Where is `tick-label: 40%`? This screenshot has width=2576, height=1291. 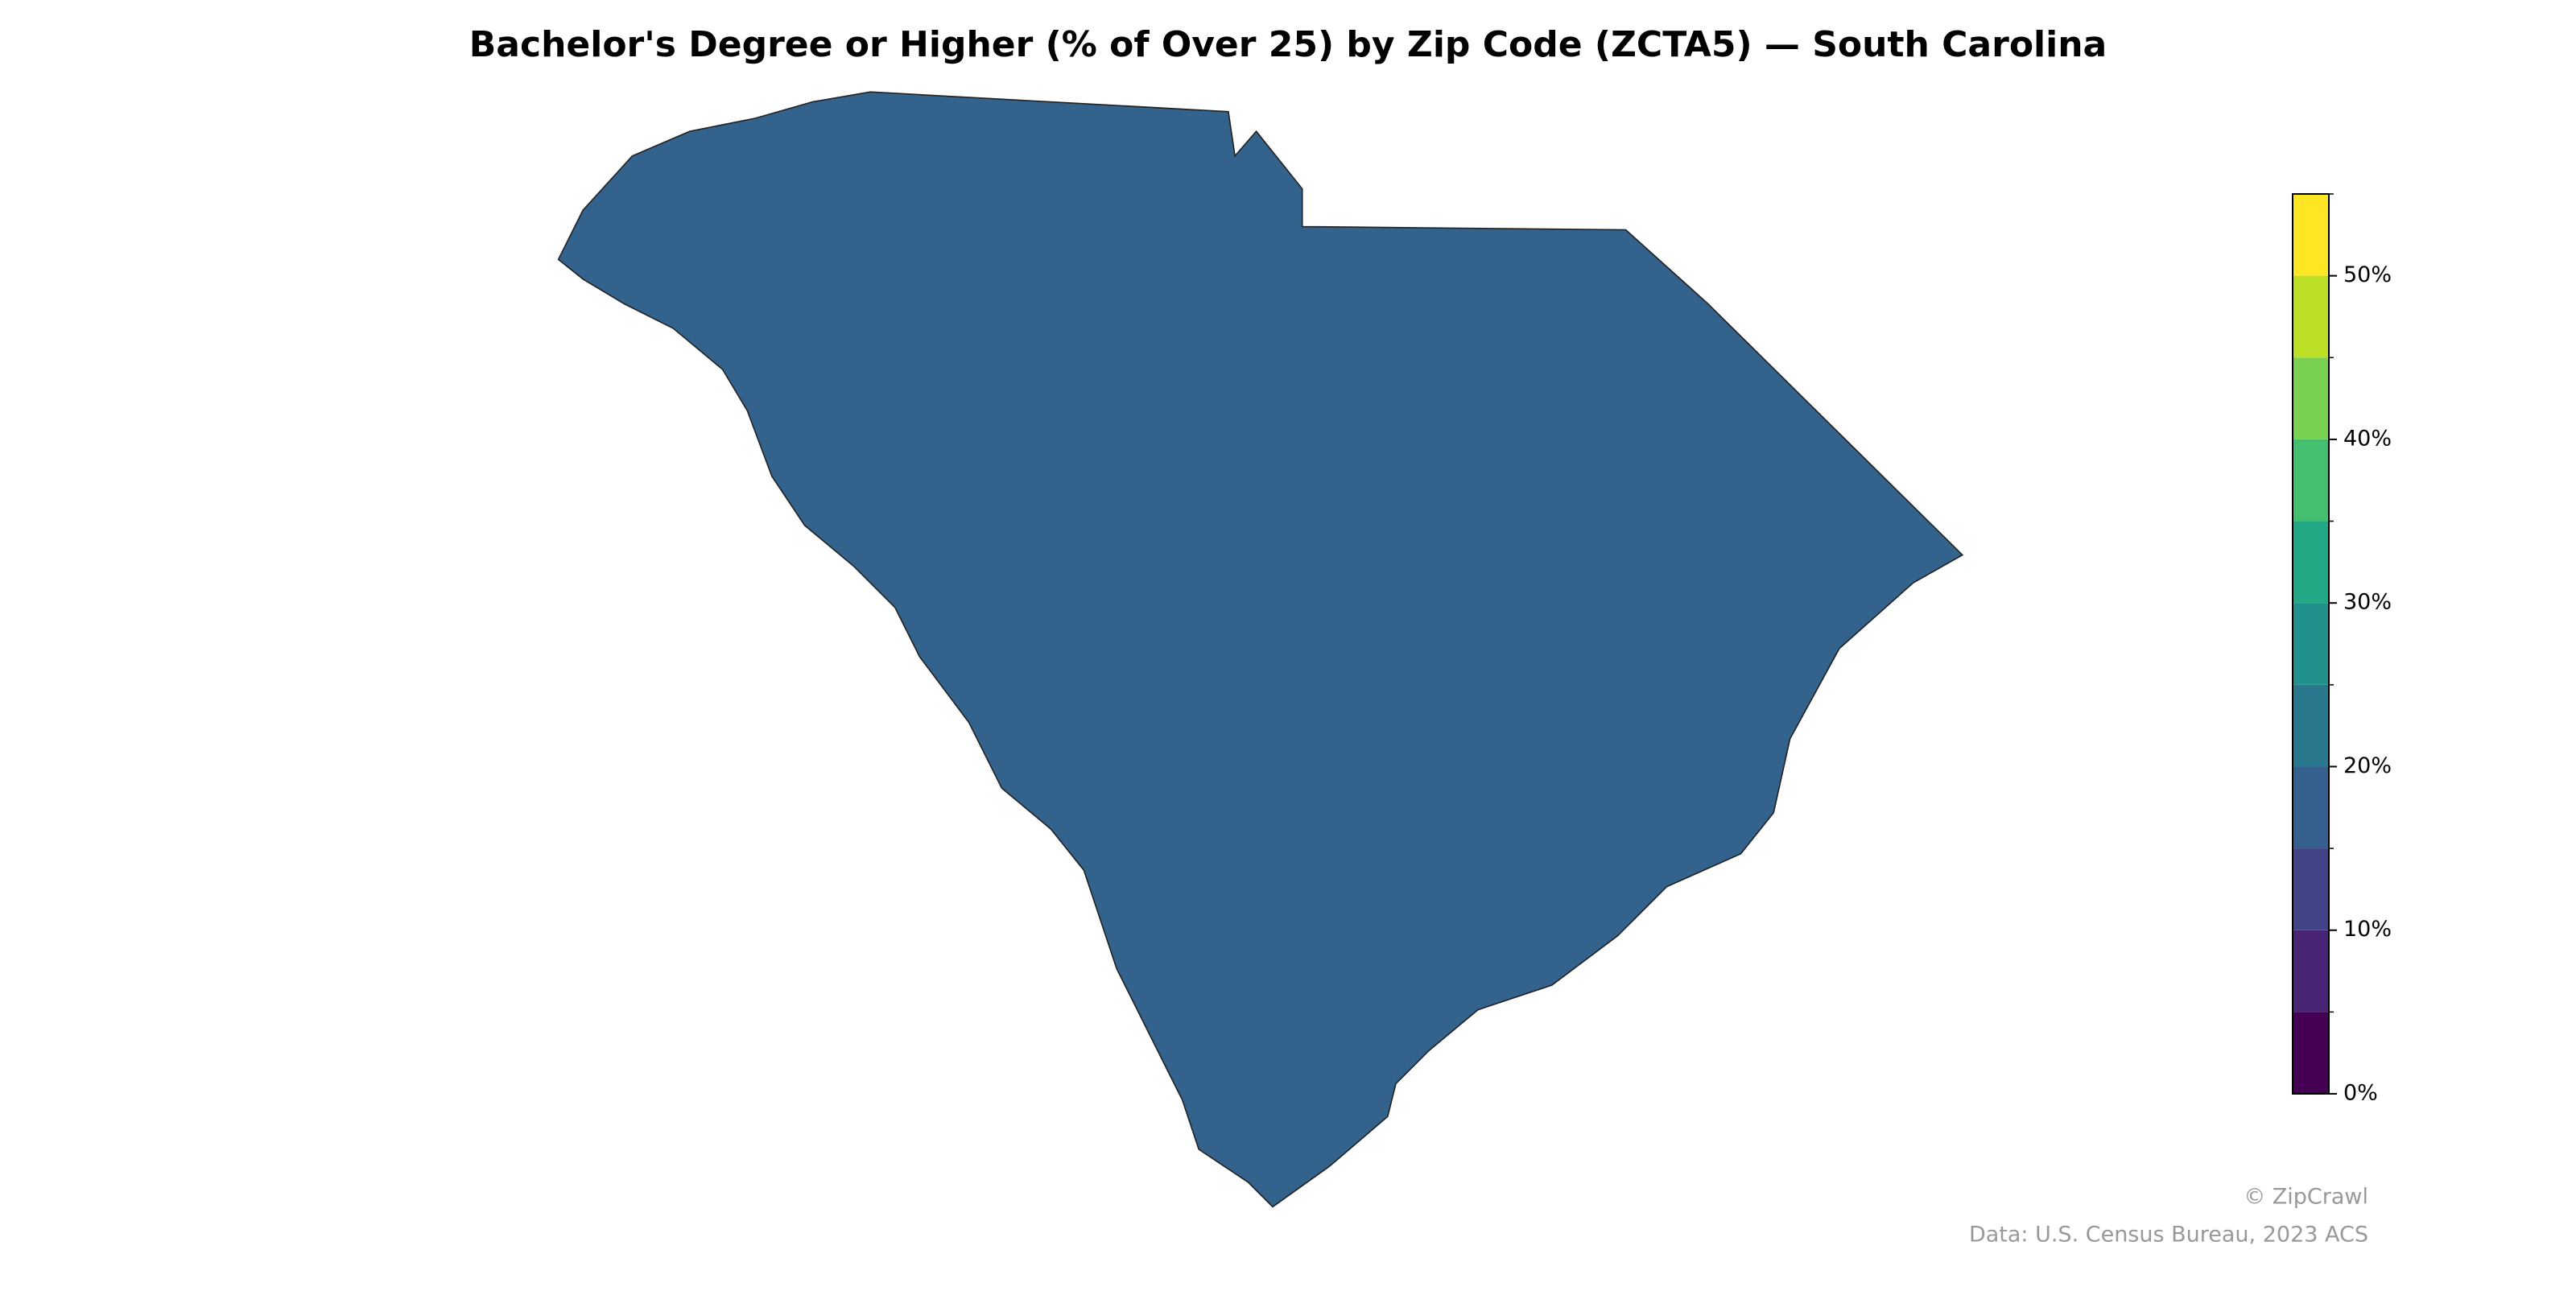
tick-label: 40% is located at coordinates (2367, 438).